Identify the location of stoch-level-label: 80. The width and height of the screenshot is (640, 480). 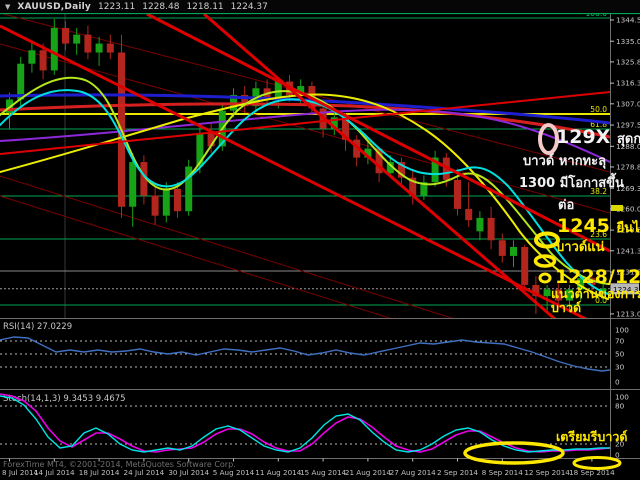
(620, 406).